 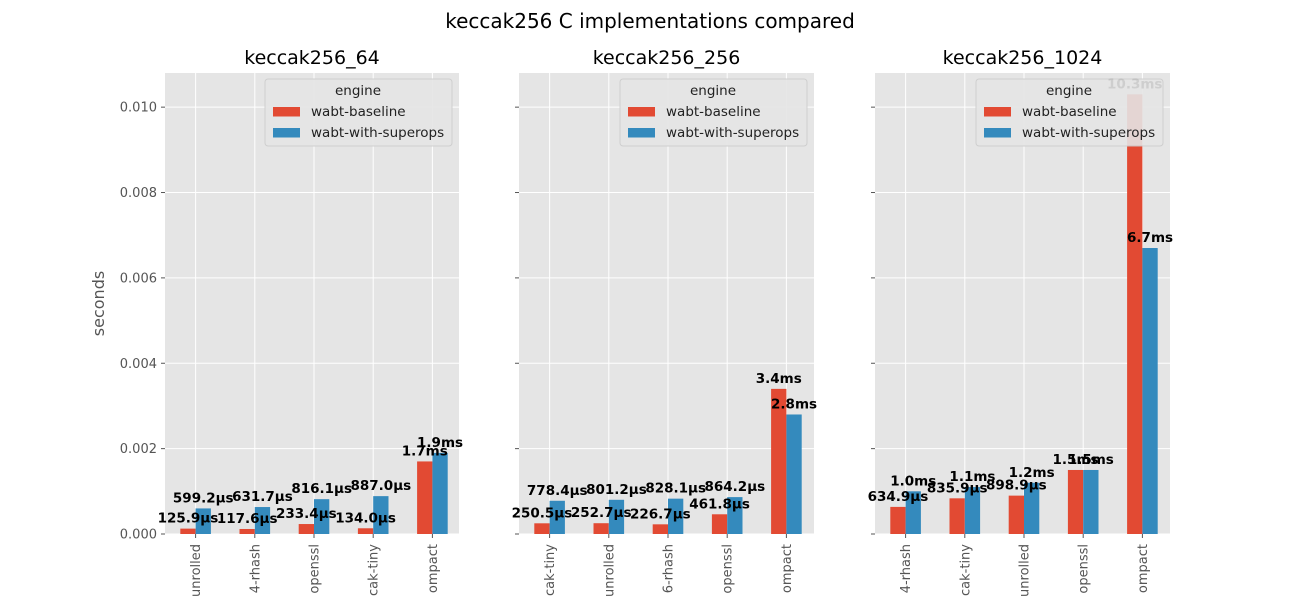 What do you see at coordinates (306, 514) in the screenshot?
I see `data-label: 233.4µs` at bounding box center [306, 514].